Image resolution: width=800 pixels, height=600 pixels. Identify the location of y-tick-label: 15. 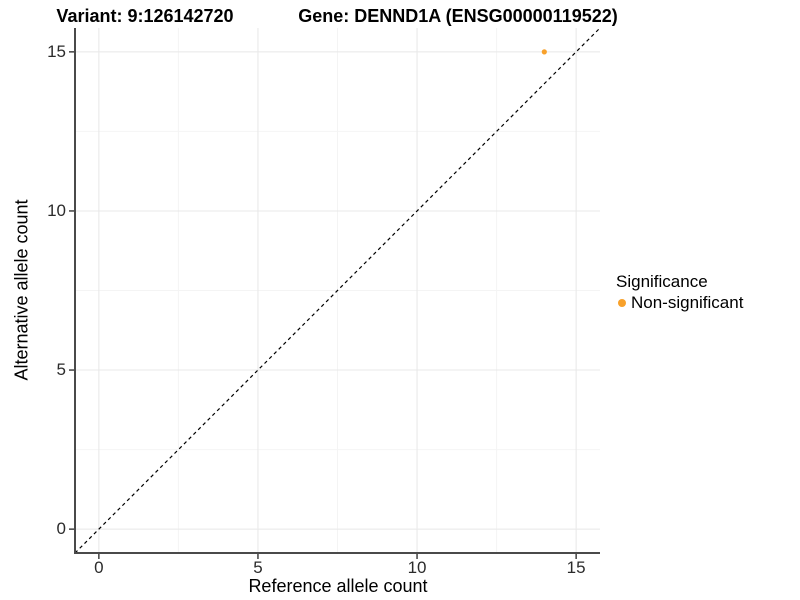
(56, 51).